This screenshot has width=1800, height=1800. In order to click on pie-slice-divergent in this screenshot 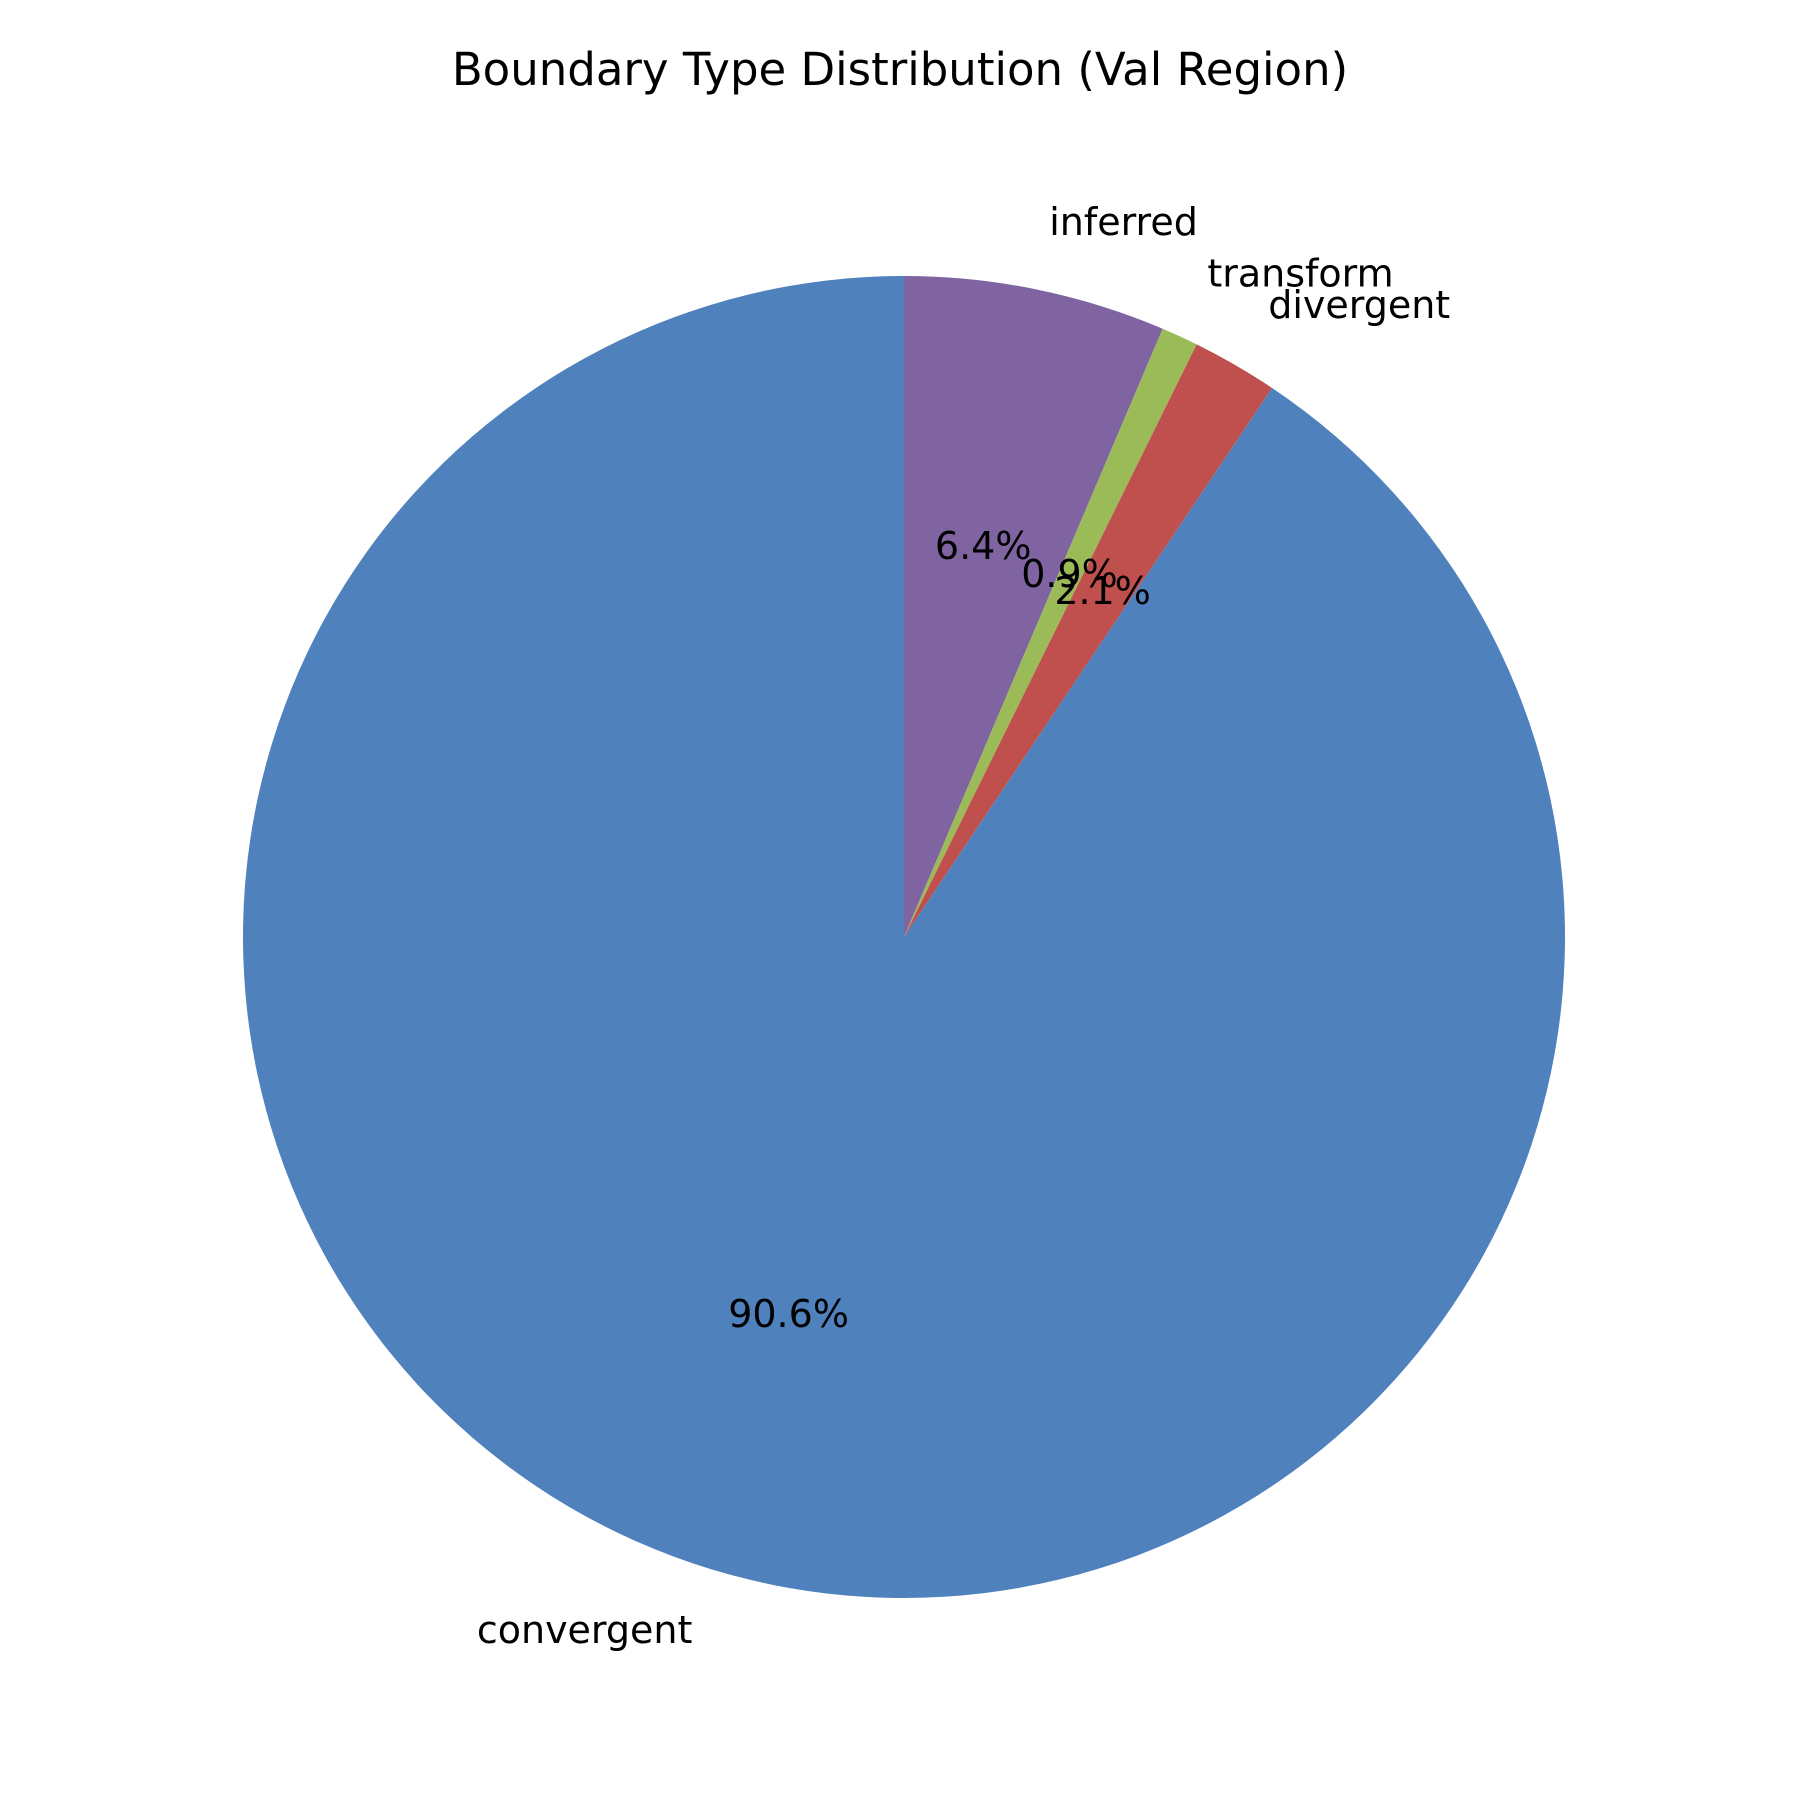, I will do `click(1088, 640)`.